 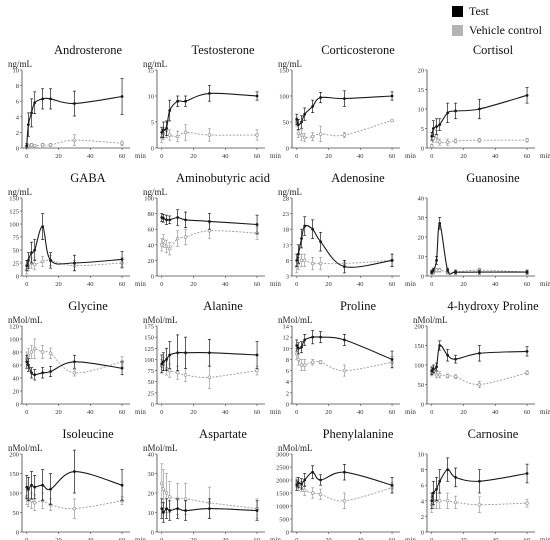 What do you see at coordinates (419, 327) in the screenshot?
I see `y-tick-label: 200` at bounding box center [419, 327].